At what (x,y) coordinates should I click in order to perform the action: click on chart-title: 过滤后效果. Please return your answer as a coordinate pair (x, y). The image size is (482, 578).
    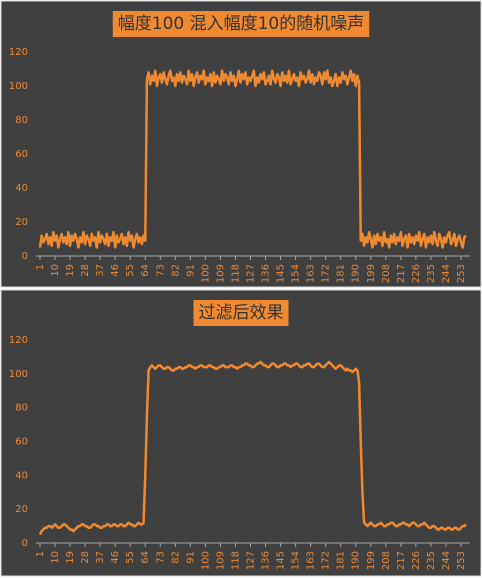
    Looking at the image, I should click on (241, 313).